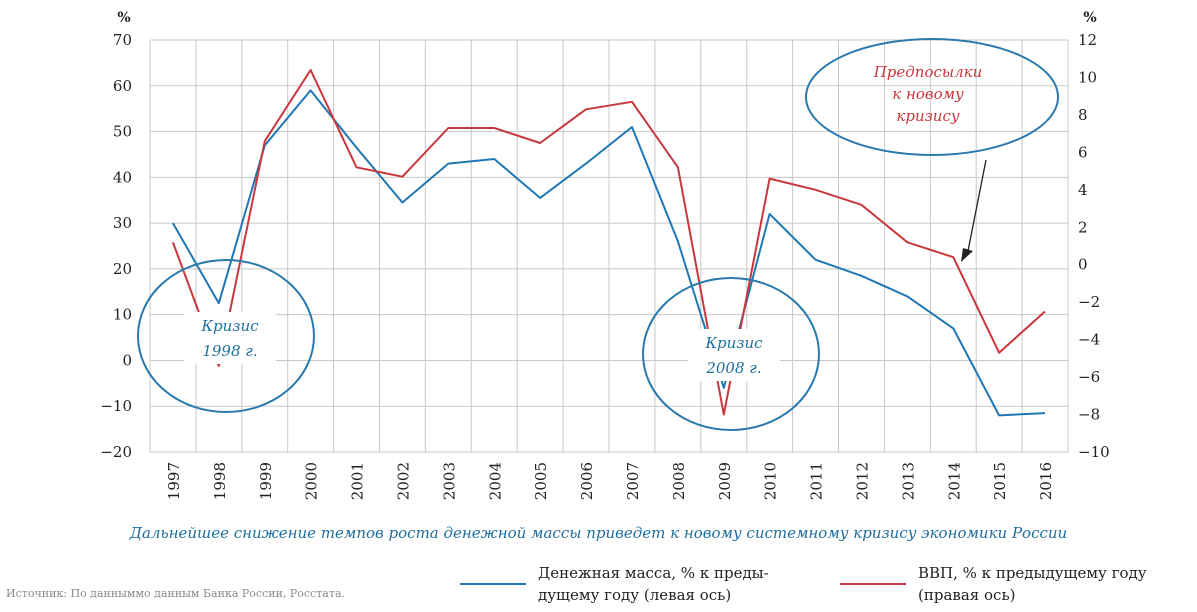  Describe the element at coordinates (358, 481) in the screenshot. I see `x-tick-label: 2001` at that location.